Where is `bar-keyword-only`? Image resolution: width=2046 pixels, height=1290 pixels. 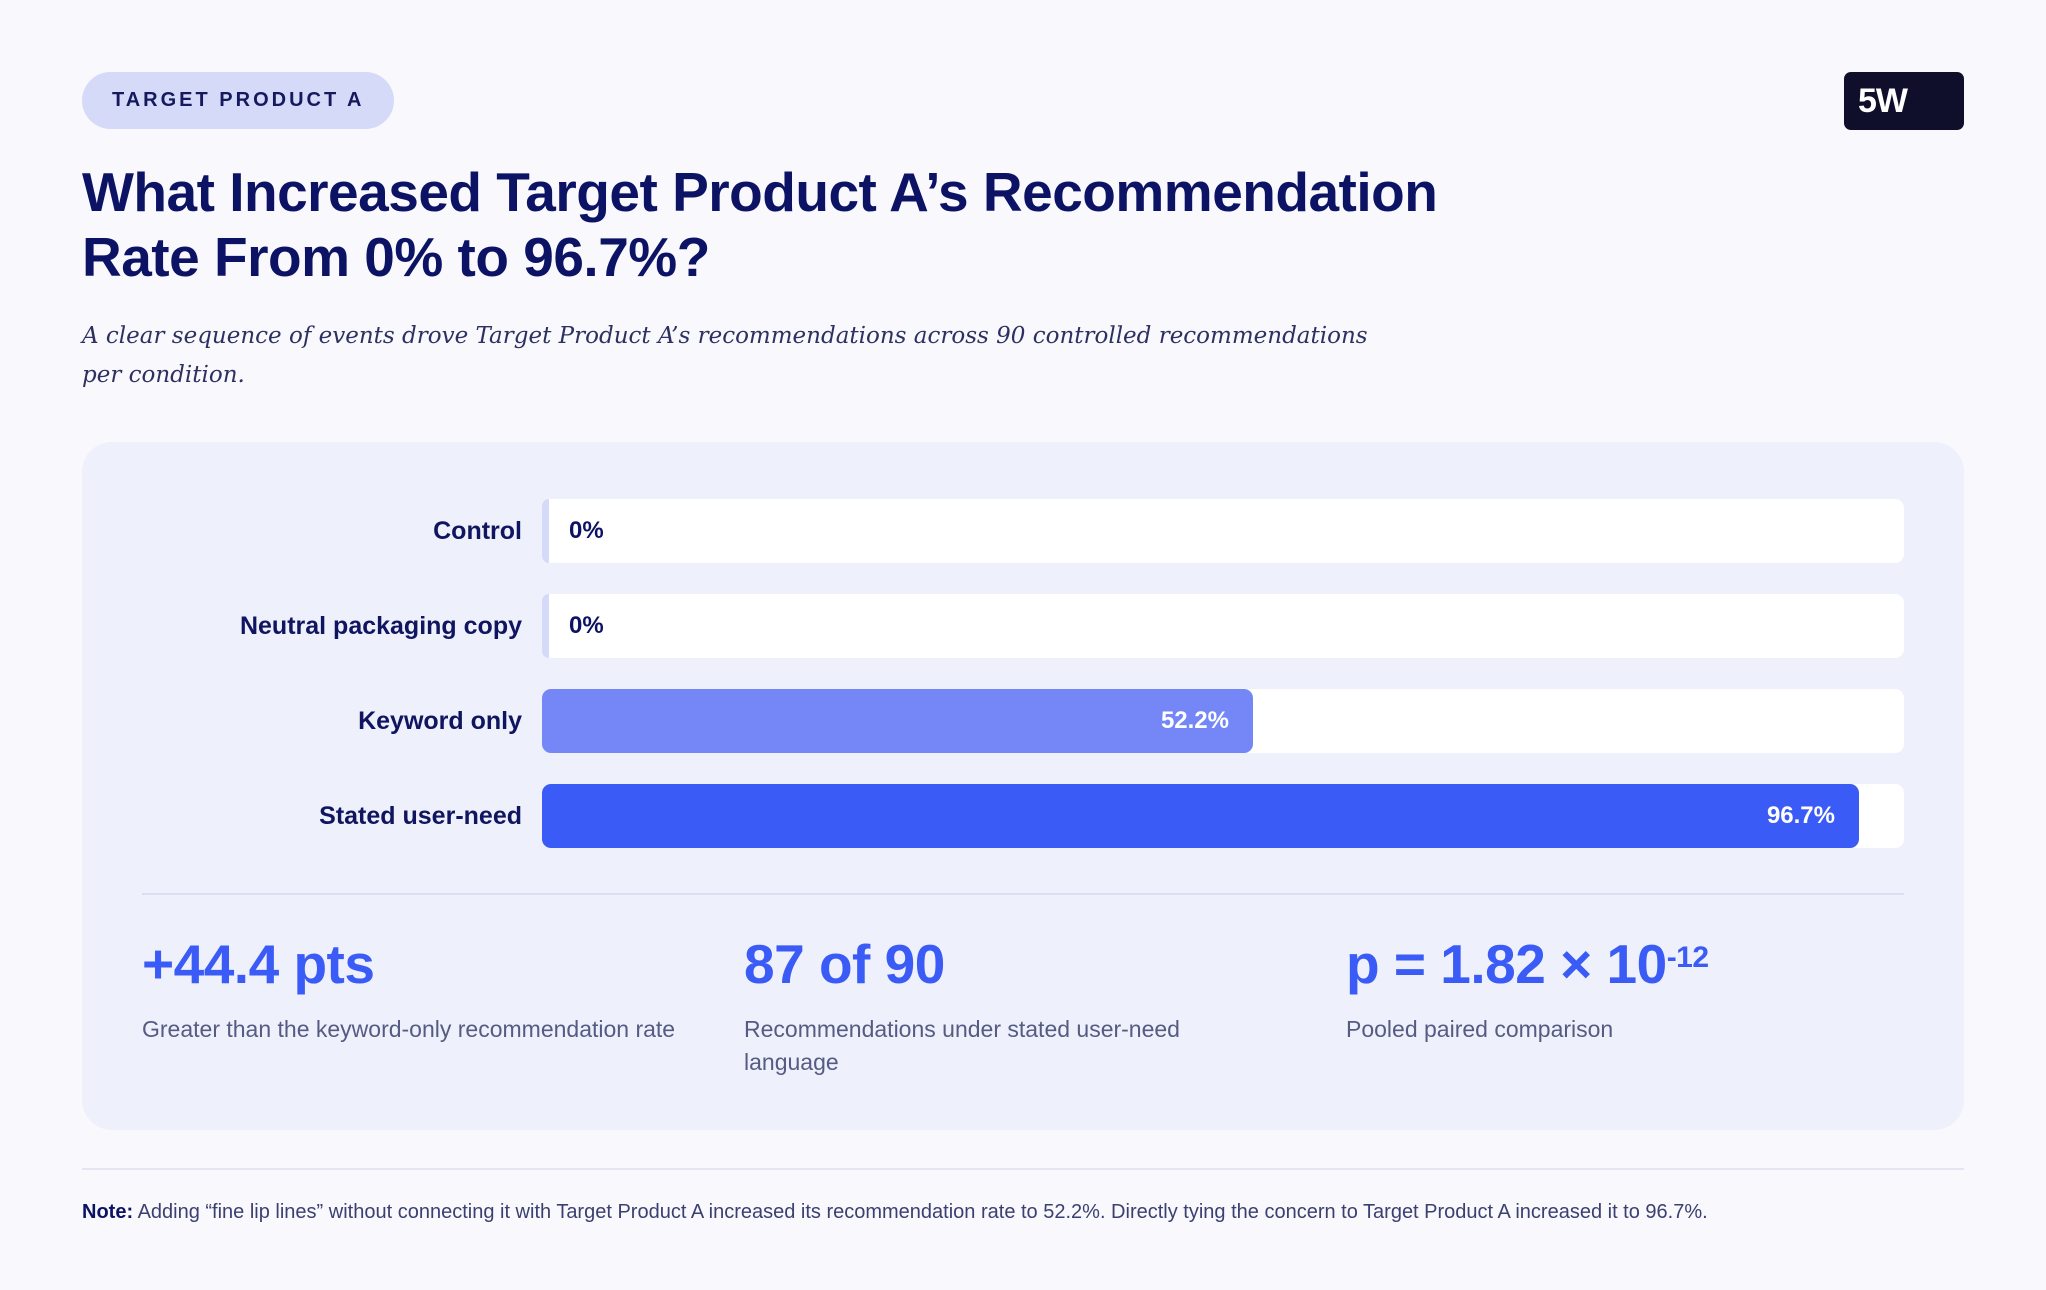
bar-keyword-only is located at coordinates (897, 721).